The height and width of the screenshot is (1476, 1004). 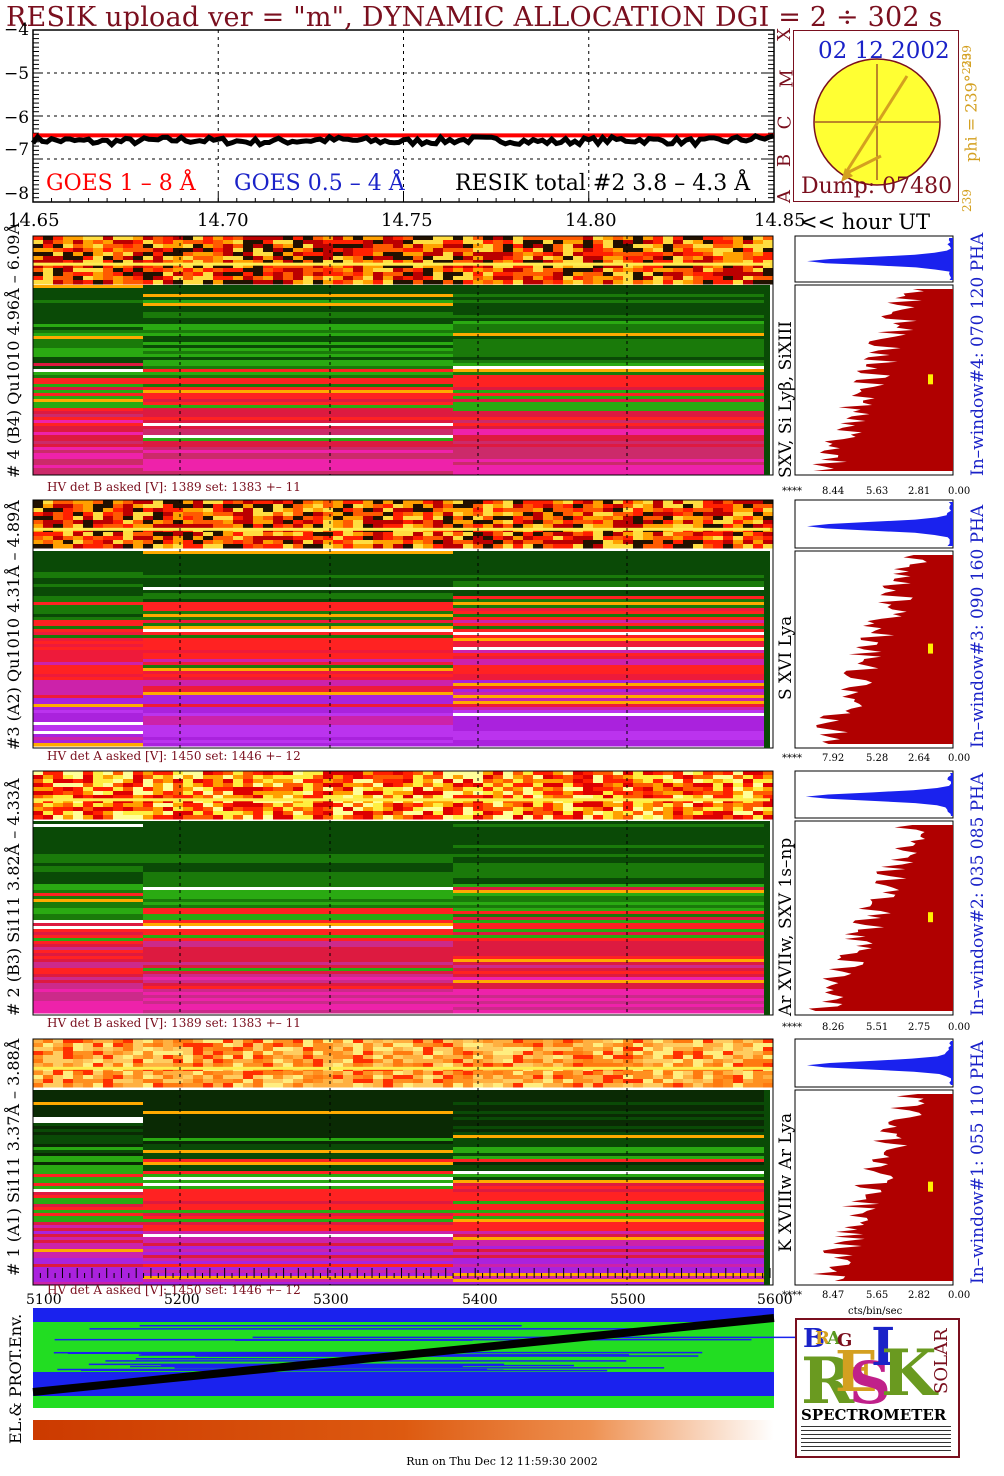 What do you see at coordinates (822, 1338) in the screenshot?
I see `logo-r-small: R` at bounding box center [822, 1338].